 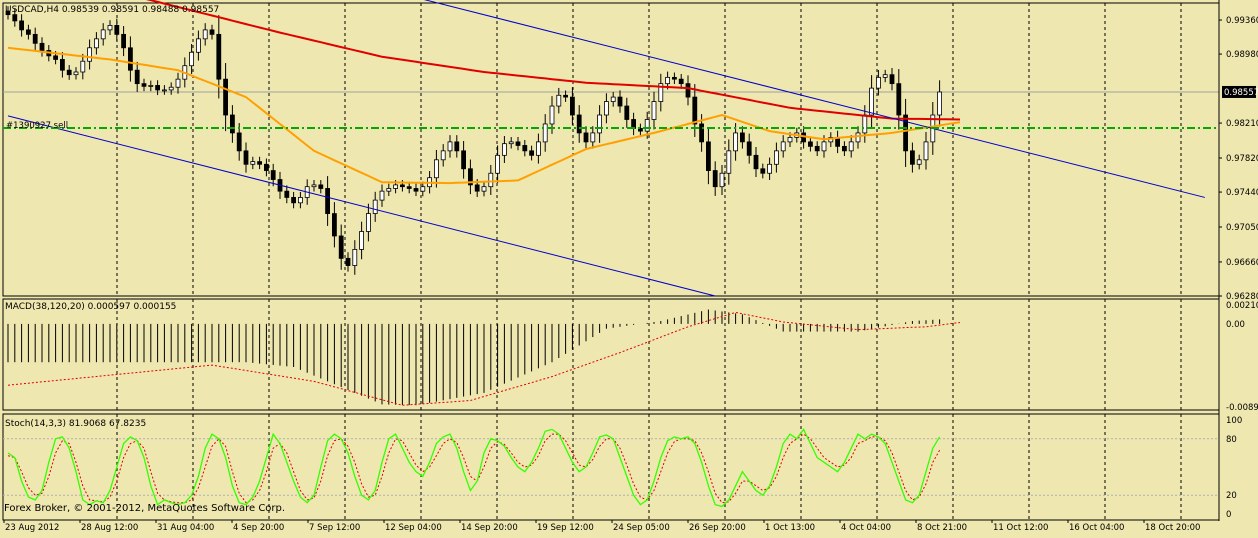 What do you see at coordinates (790, 528) in the screenshot?
I see `time-axis-label: 1 Oct 13:00` at bounding box center [790, 528].